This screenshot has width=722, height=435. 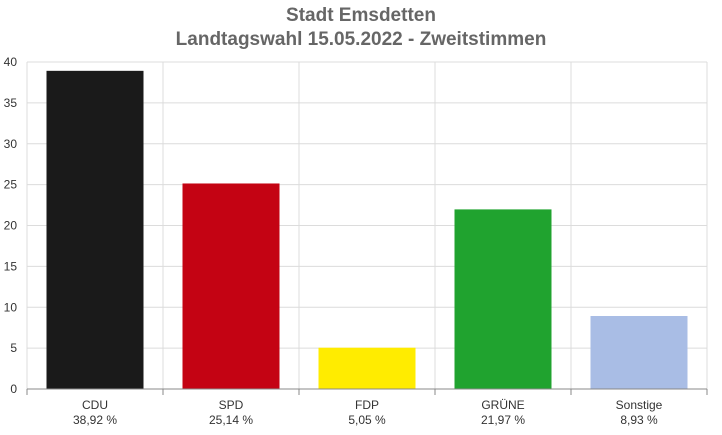 What do you see at coordinates (11, 266) in the screenshot?
I see `y-tick-label: 15` at bounding box center [11, 266].